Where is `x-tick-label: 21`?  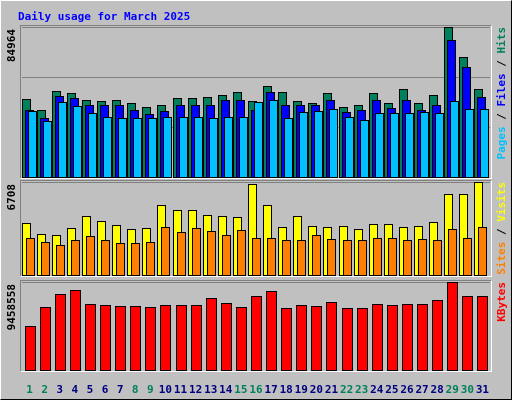
x-tick-label: 21 is located at coordinates (332, 389).